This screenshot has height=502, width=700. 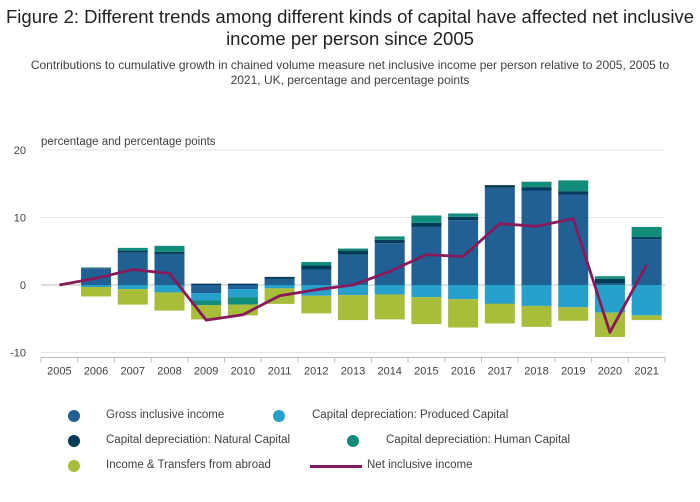 What do you see at coordinates (478, 440) in the screenshot?
I see `legend-label: Capital depreciation: Human Capital` at bounding box center [478, 440].